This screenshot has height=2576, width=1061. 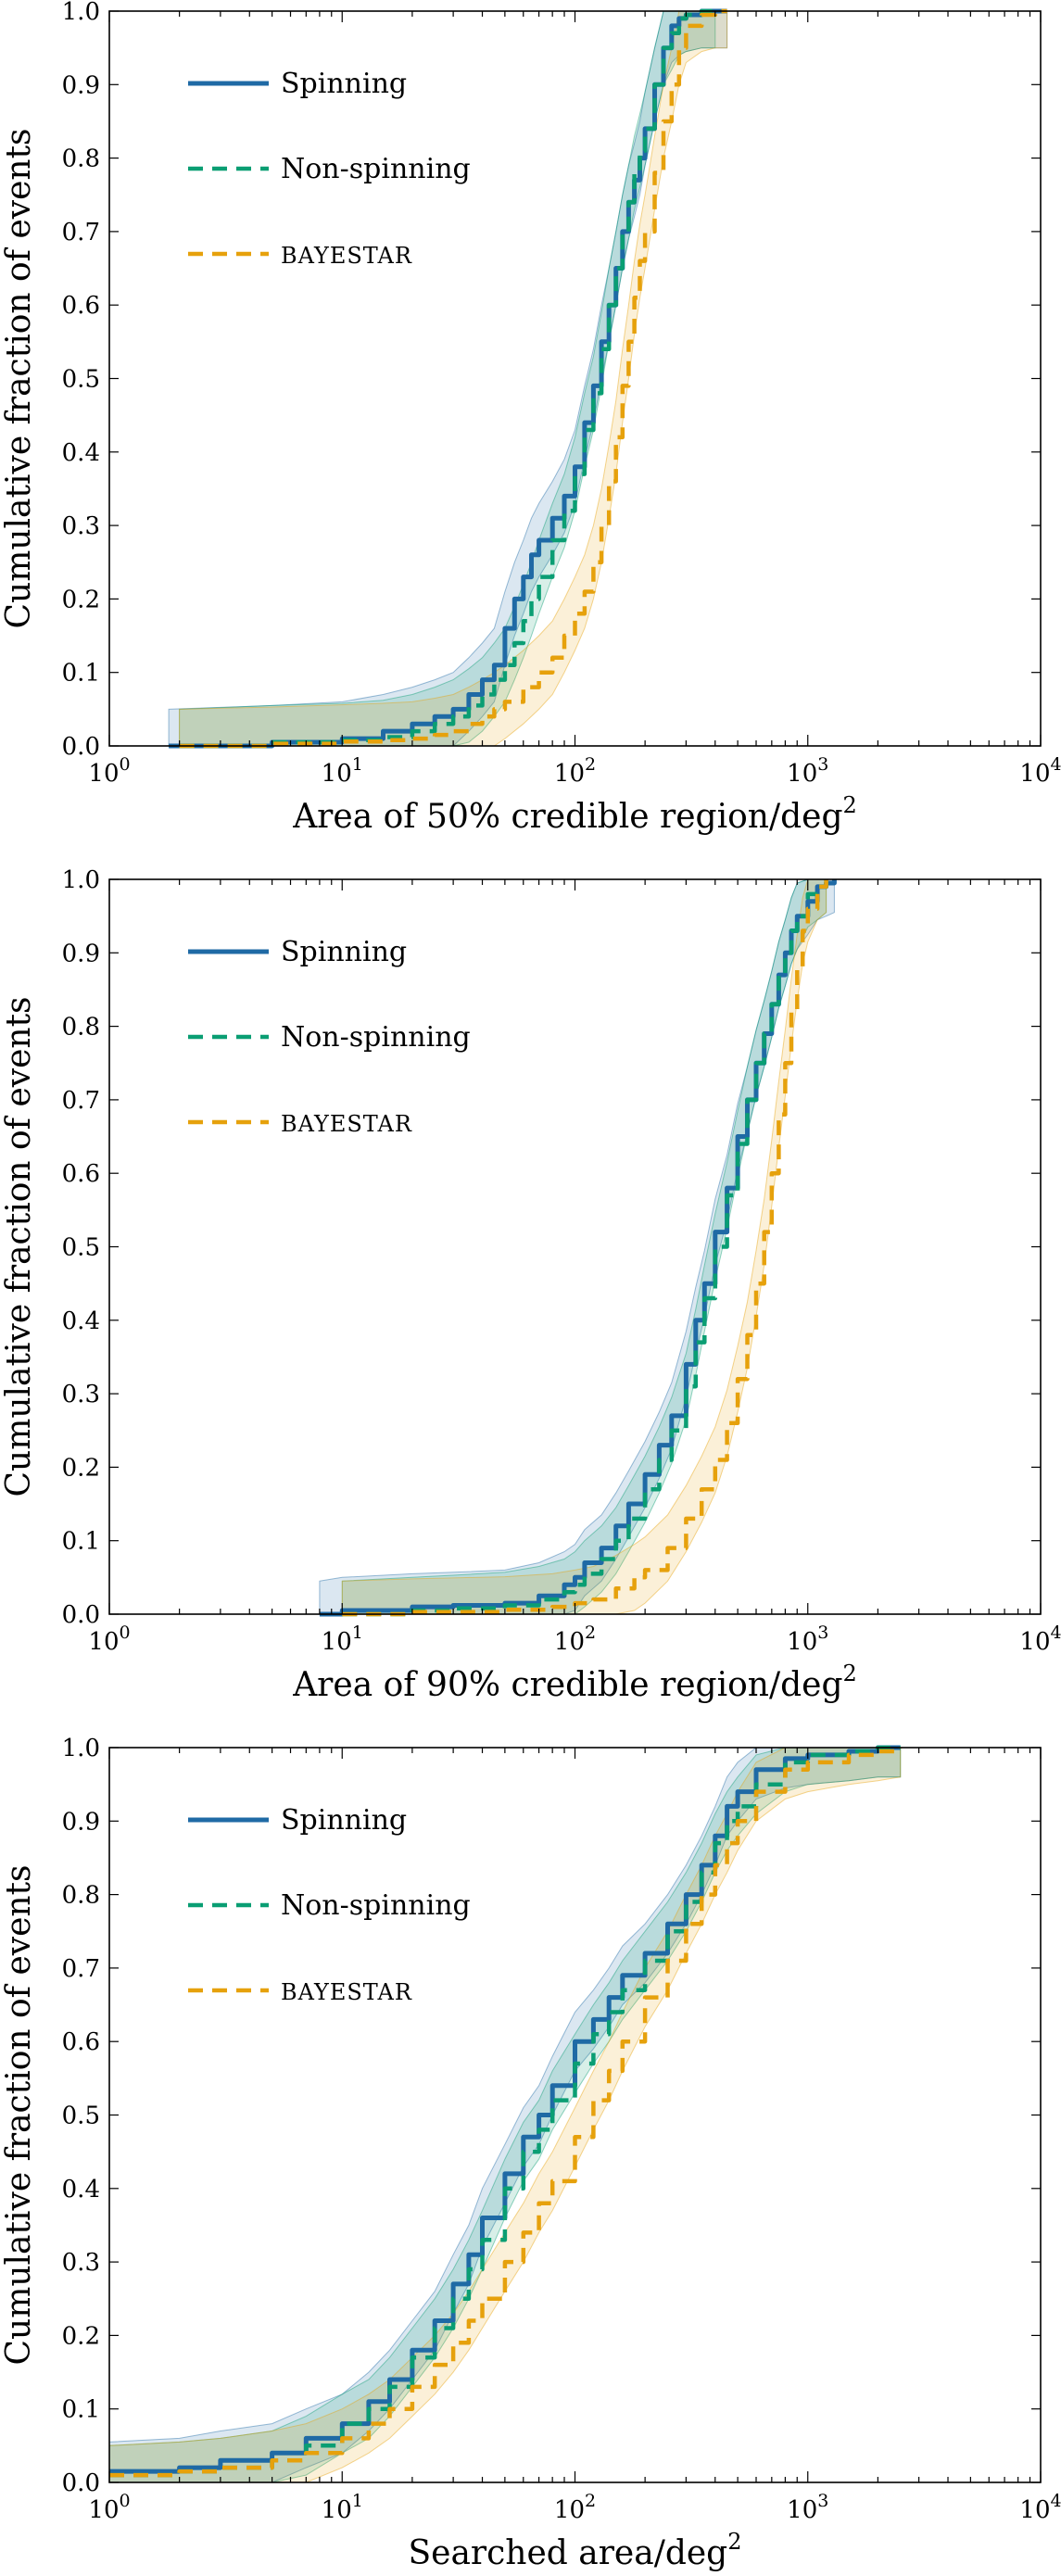 What do you see at coordinates (574, 814) in the screenshot?
I see `x-axis-label: Area of 50% credible region/deg2` at bounding box center [574, 814].